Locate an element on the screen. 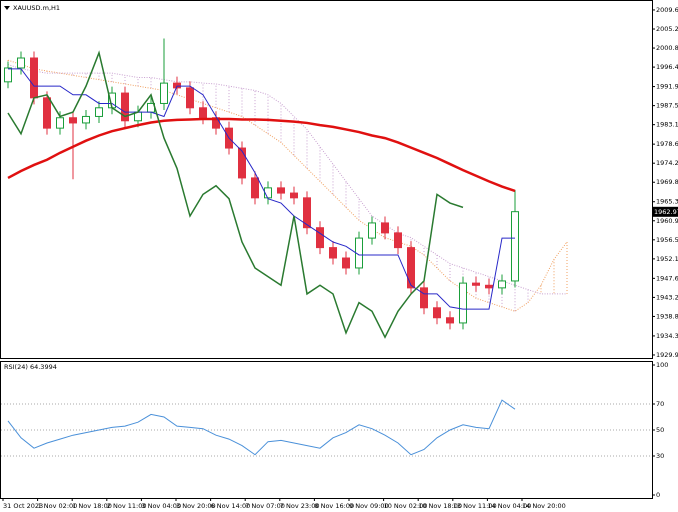 The width and height of the screenshot is (678, 512). y-tick-label: 1991.90 is located at coordinates (667, 87).